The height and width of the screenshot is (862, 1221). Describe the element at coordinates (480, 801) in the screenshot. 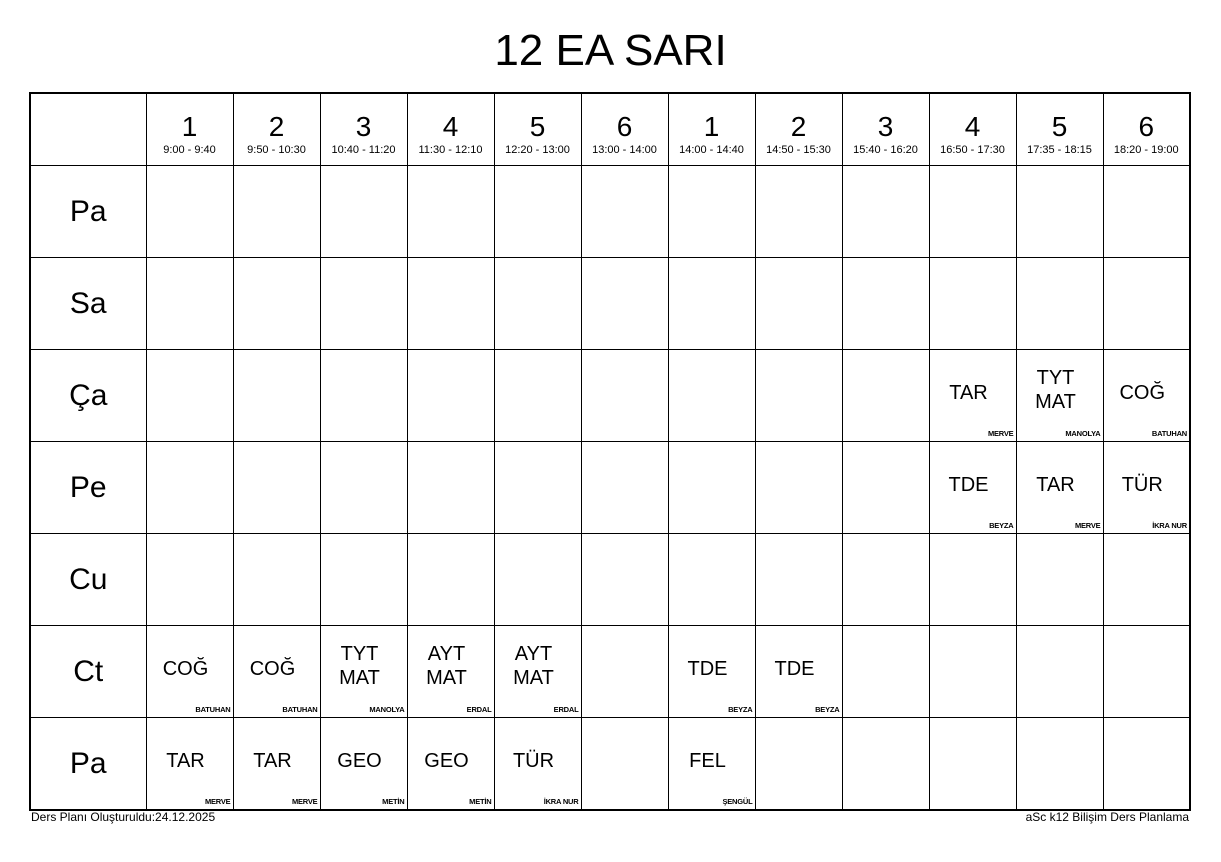

I see `teacher-label: METİN` at that location.